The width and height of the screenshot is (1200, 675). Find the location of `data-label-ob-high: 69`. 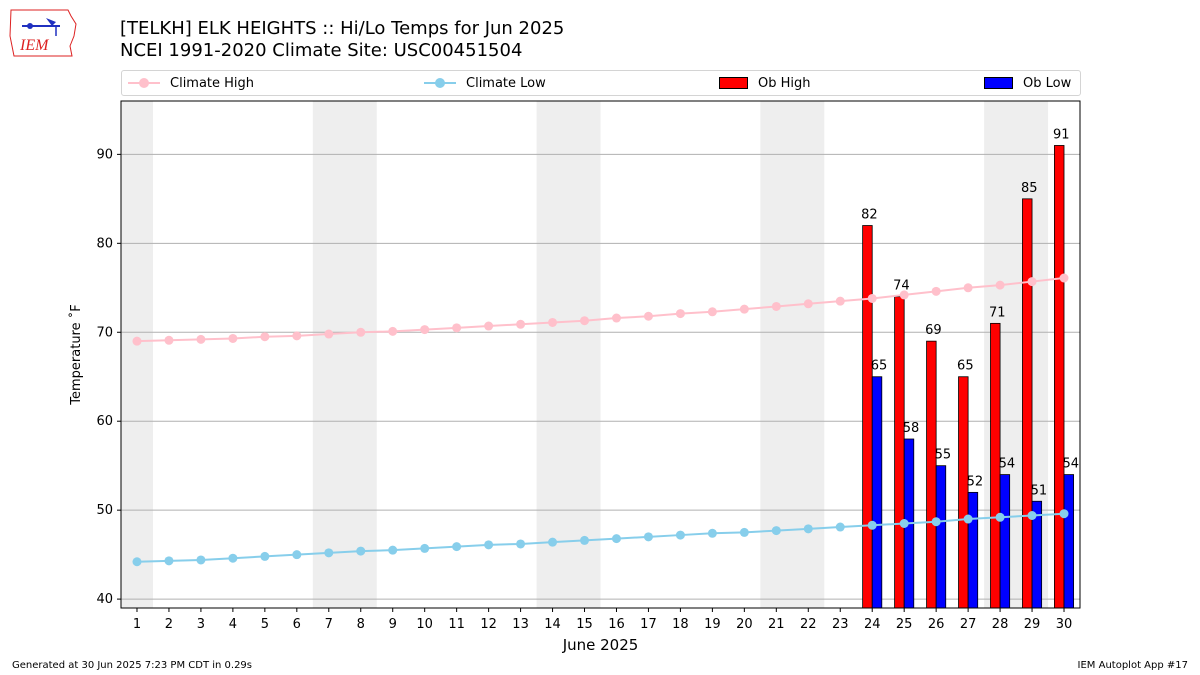

data-label-ob-high: 69 is located at coordinates (933, 330).